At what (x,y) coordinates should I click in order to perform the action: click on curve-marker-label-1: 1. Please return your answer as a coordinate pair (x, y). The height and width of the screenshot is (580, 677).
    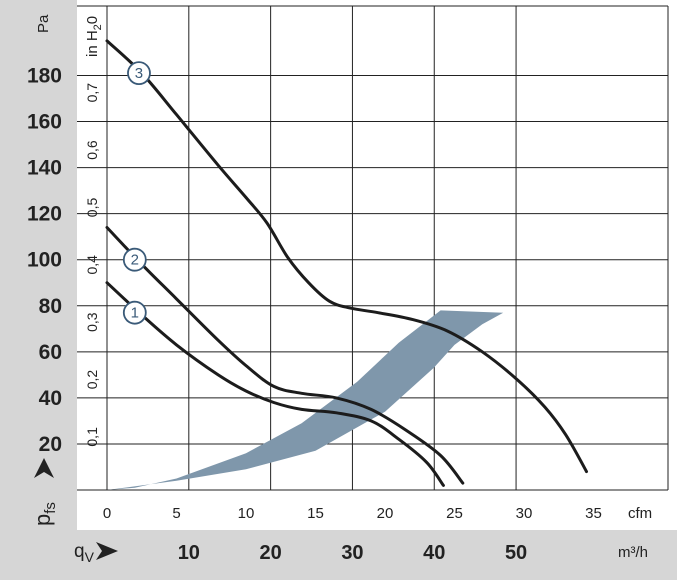
    Looking at the image, I should click on (135, 313).